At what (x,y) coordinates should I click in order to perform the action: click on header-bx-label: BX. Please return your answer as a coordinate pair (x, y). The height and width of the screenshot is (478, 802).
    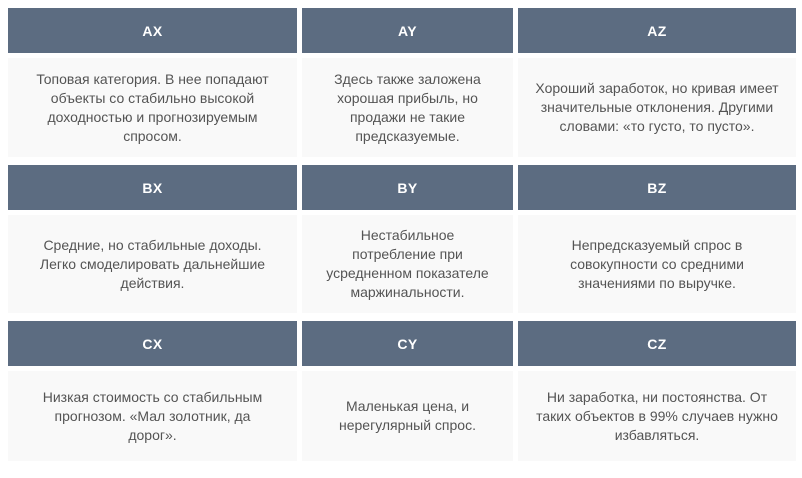
    Looking at the image, I should click on (152, 187).